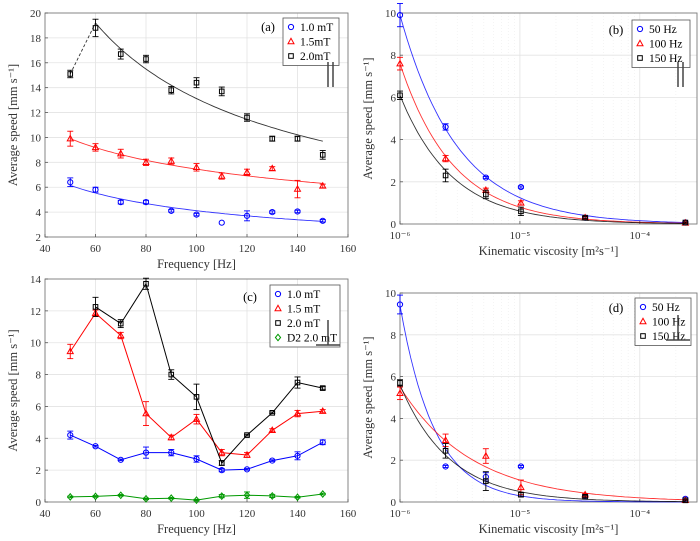  I want to click on panel-label: (d), so click(616, 308).